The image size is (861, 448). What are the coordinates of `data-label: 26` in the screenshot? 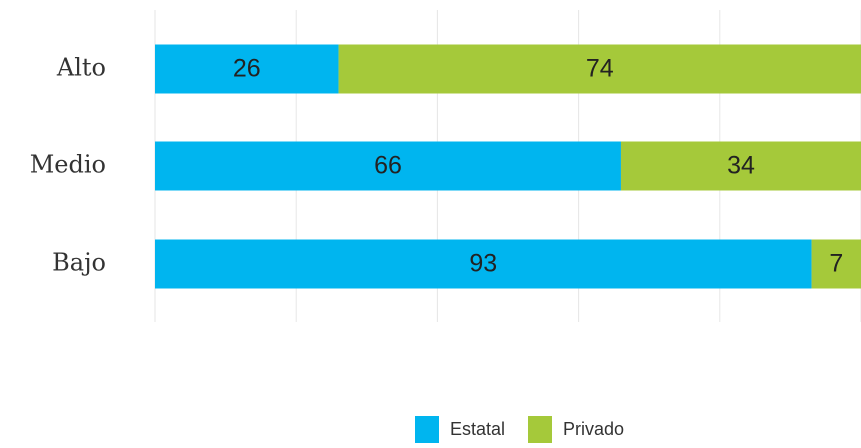 It's located at (247, 69).